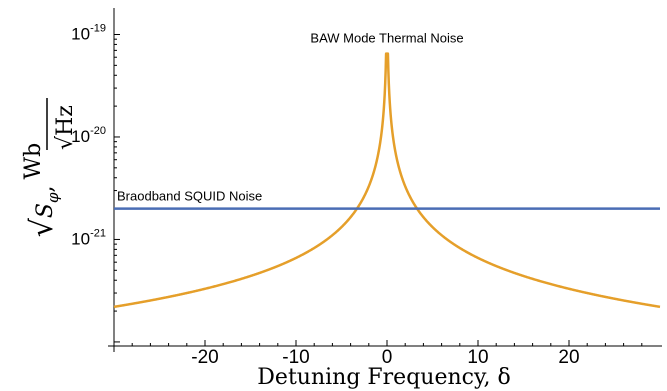  I want to click on y-axis-title-sub: φ, so click(53, 197).